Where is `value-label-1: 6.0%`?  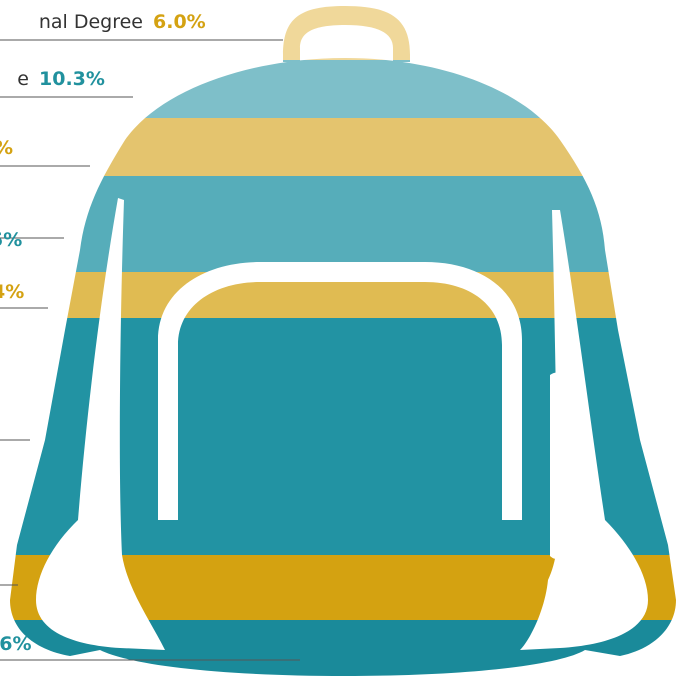
value-label-1: 6.0% is located at coordinates (179, 22).